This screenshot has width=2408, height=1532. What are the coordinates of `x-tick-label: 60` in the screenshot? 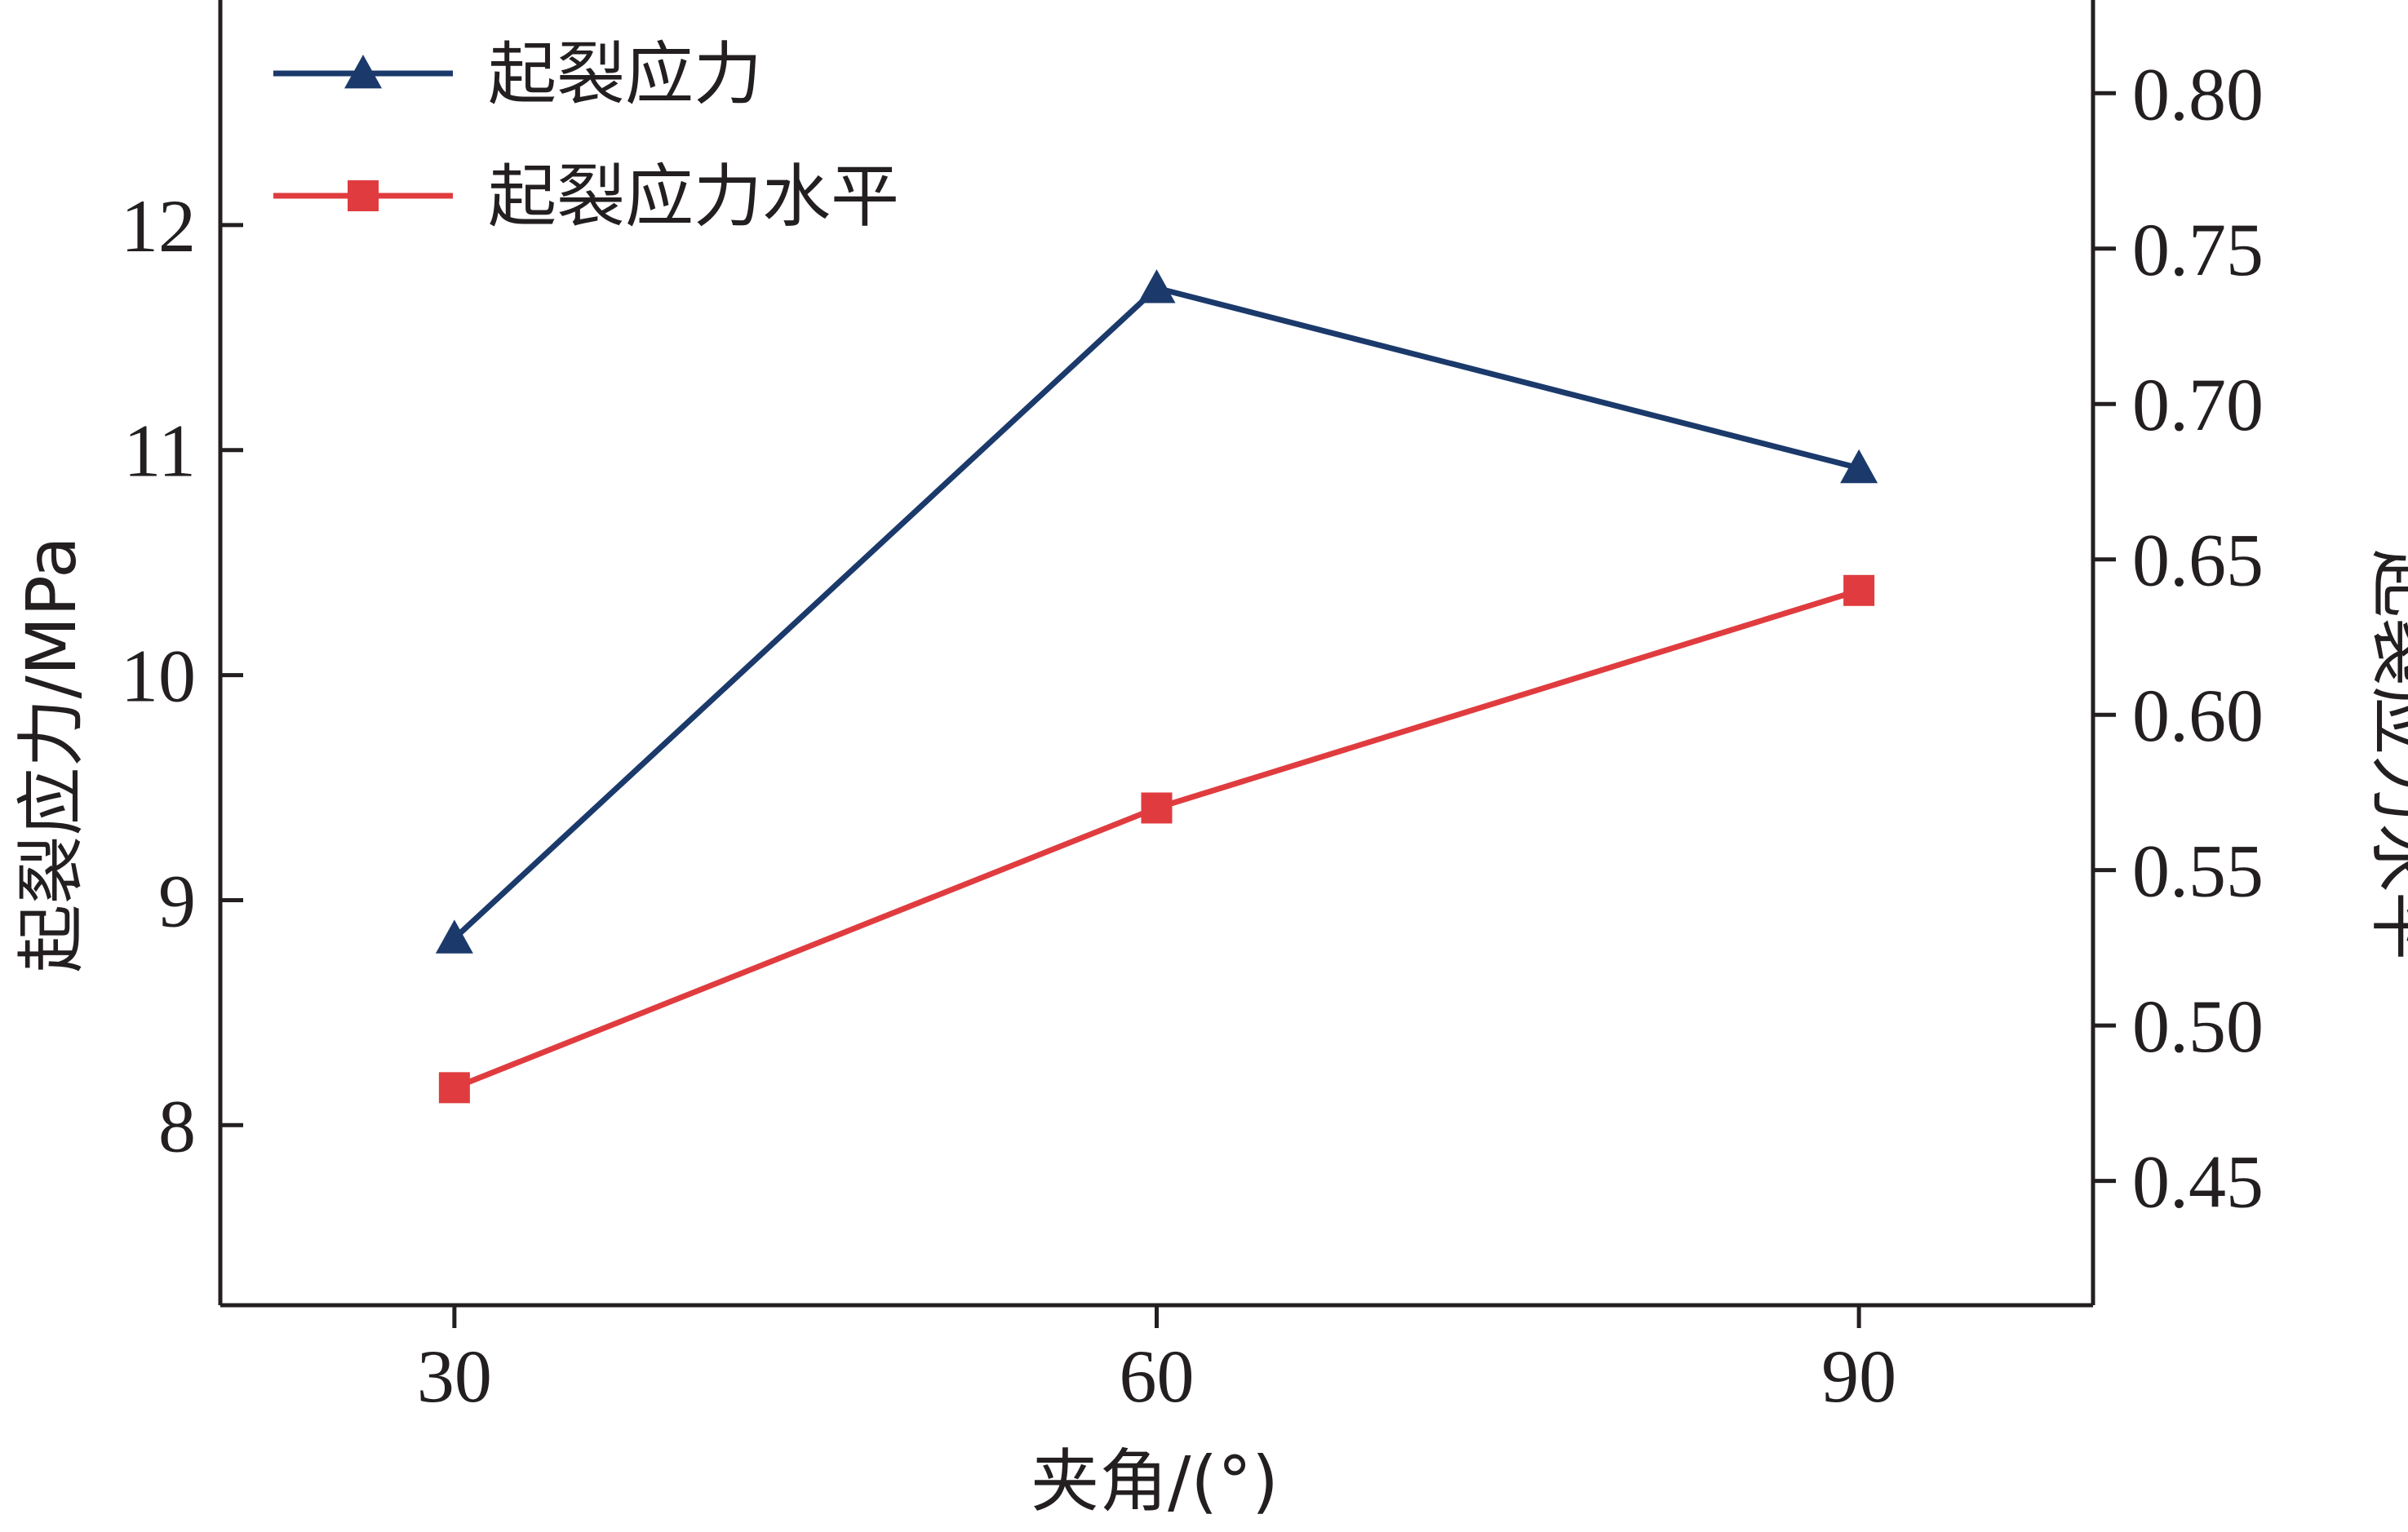 It's located at (1158, 1376).